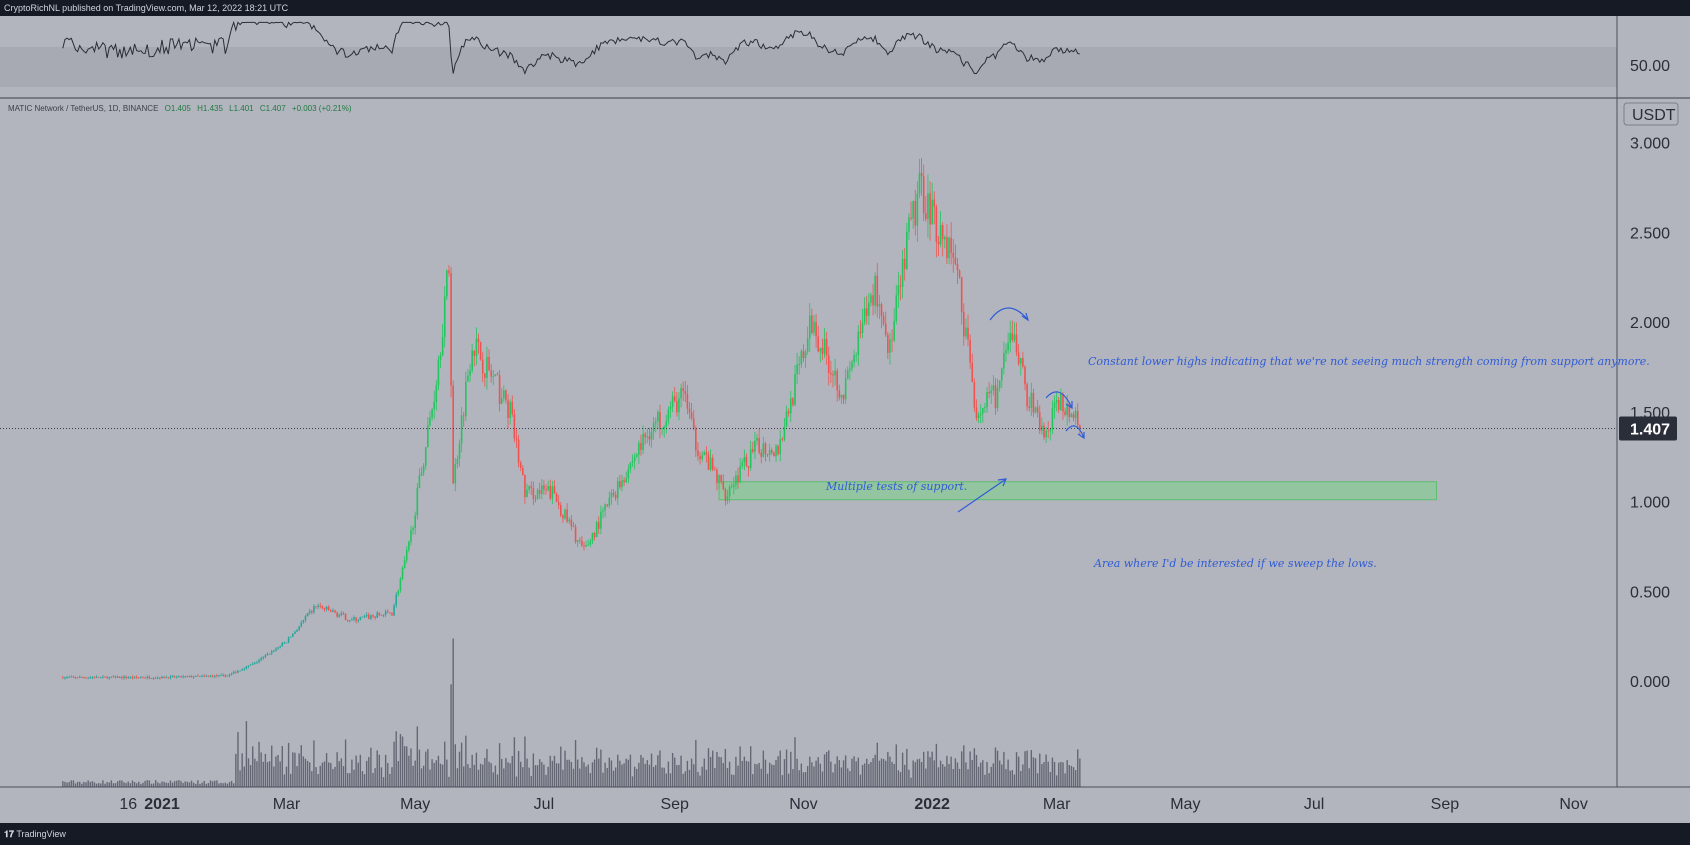  I want to click on ohlc-open: O1.405, so click(178, 108).